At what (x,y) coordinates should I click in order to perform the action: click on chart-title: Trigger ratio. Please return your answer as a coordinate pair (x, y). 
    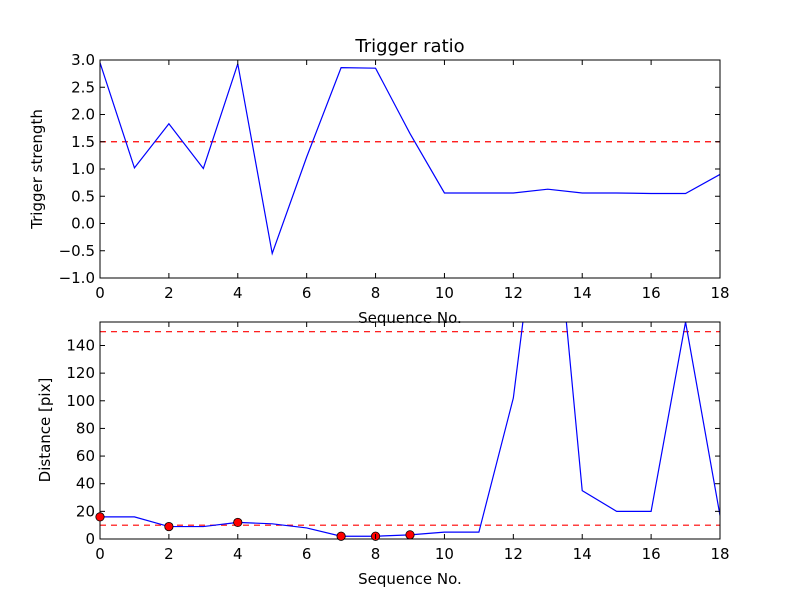
    Looking at the image, I should click on (409, 46).